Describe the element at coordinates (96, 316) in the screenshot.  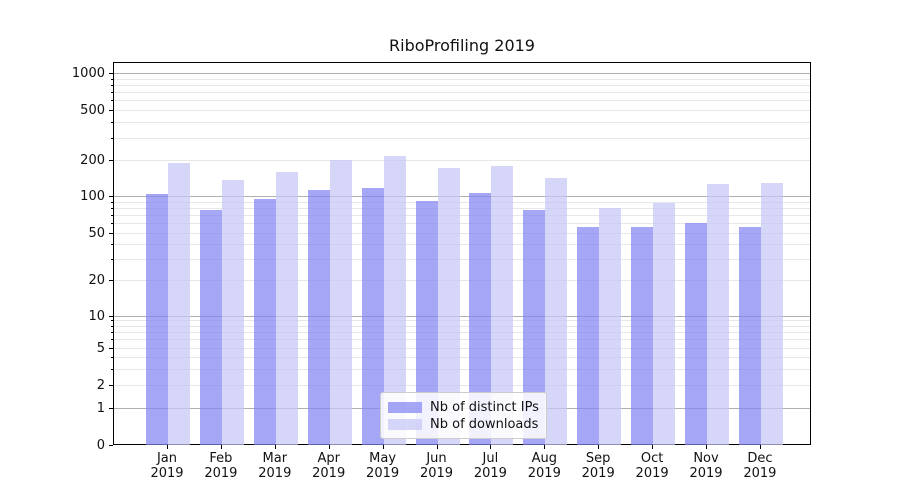
I see `y-tick-label: 10` at that location.